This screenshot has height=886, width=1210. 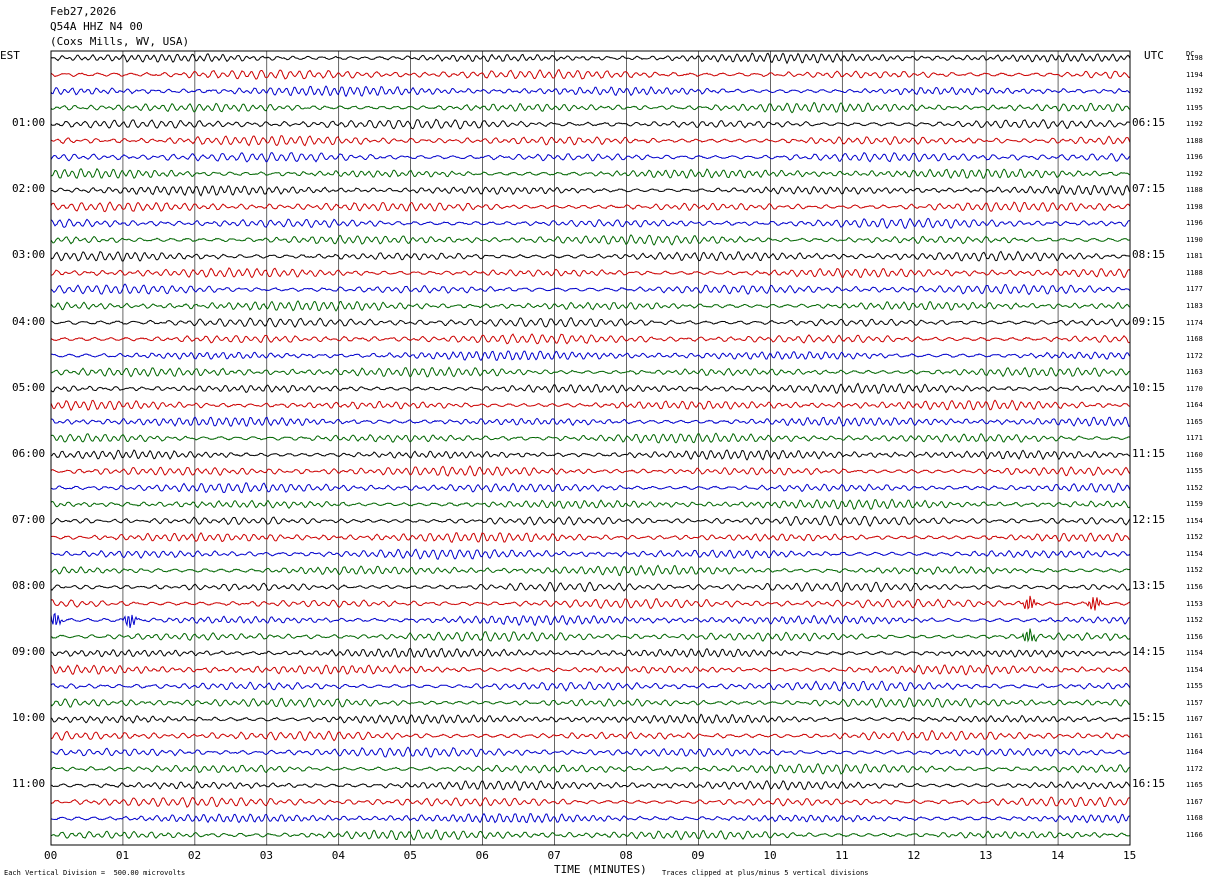 I want to click on header-date: Feb27,2026, so click(x=83, y=11).